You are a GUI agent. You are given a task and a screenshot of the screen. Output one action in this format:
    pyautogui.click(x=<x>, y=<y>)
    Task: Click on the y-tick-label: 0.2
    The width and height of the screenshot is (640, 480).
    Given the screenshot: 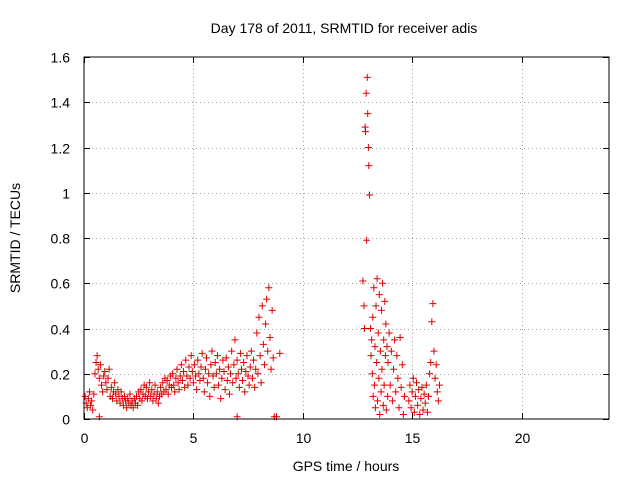 What is the action you would take?
    pyautogui.click(x=61, y=375)
    